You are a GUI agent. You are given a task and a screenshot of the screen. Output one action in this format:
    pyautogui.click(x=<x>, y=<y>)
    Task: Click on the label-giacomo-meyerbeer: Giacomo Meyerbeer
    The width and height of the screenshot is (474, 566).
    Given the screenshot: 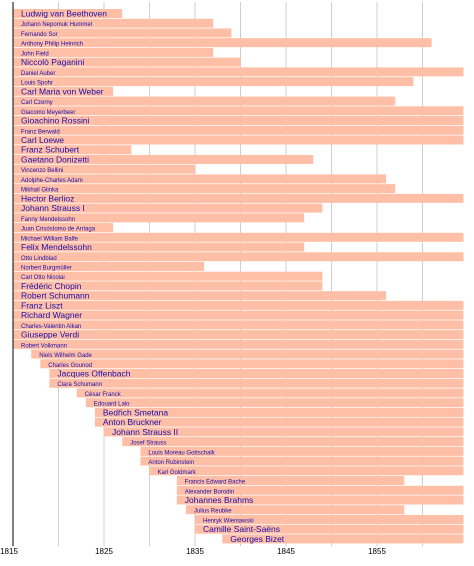 What is the action you would take?
    pyautogui.click(x=48, y=113)
    